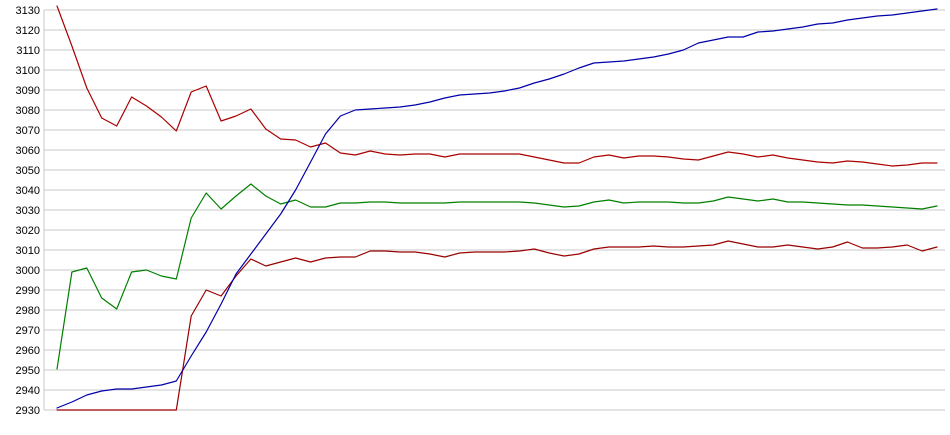 The height and width of the screenshot is (435, 950). I want to click on y-axis-tick-label: 3080, so click(28, 111).